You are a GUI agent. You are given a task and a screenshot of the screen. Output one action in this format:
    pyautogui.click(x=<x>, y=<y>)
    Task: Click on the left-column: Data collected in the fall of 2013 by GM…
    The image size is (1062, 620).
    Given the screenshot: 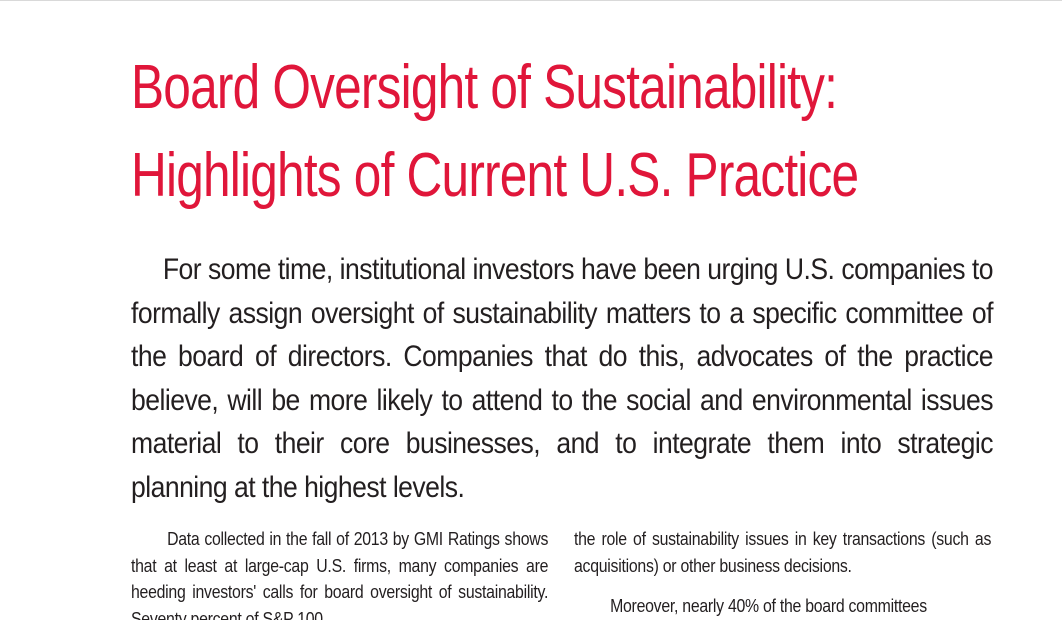 What is the action you would take?
    pyautogui.click(x=339, y=573)
    